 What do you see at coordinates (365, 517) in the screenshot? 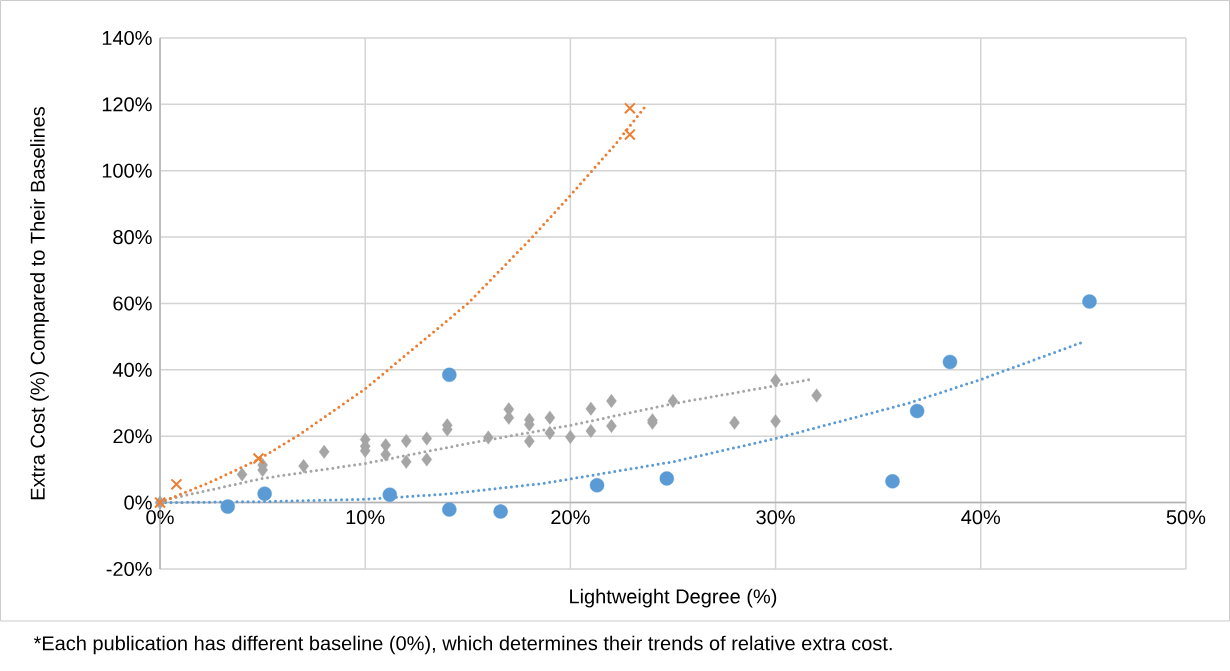
I see `x-tick-label: 10%` at bounding box center [365, 517].